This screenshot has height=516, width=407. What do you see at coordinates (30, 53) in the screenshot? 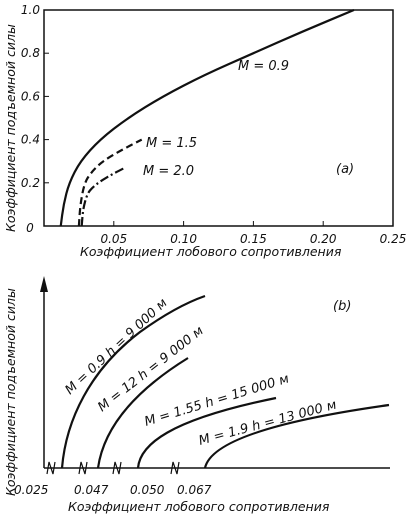
I see `chart-a-y-tick-label: 0.8` at bounding box center [30, 53].